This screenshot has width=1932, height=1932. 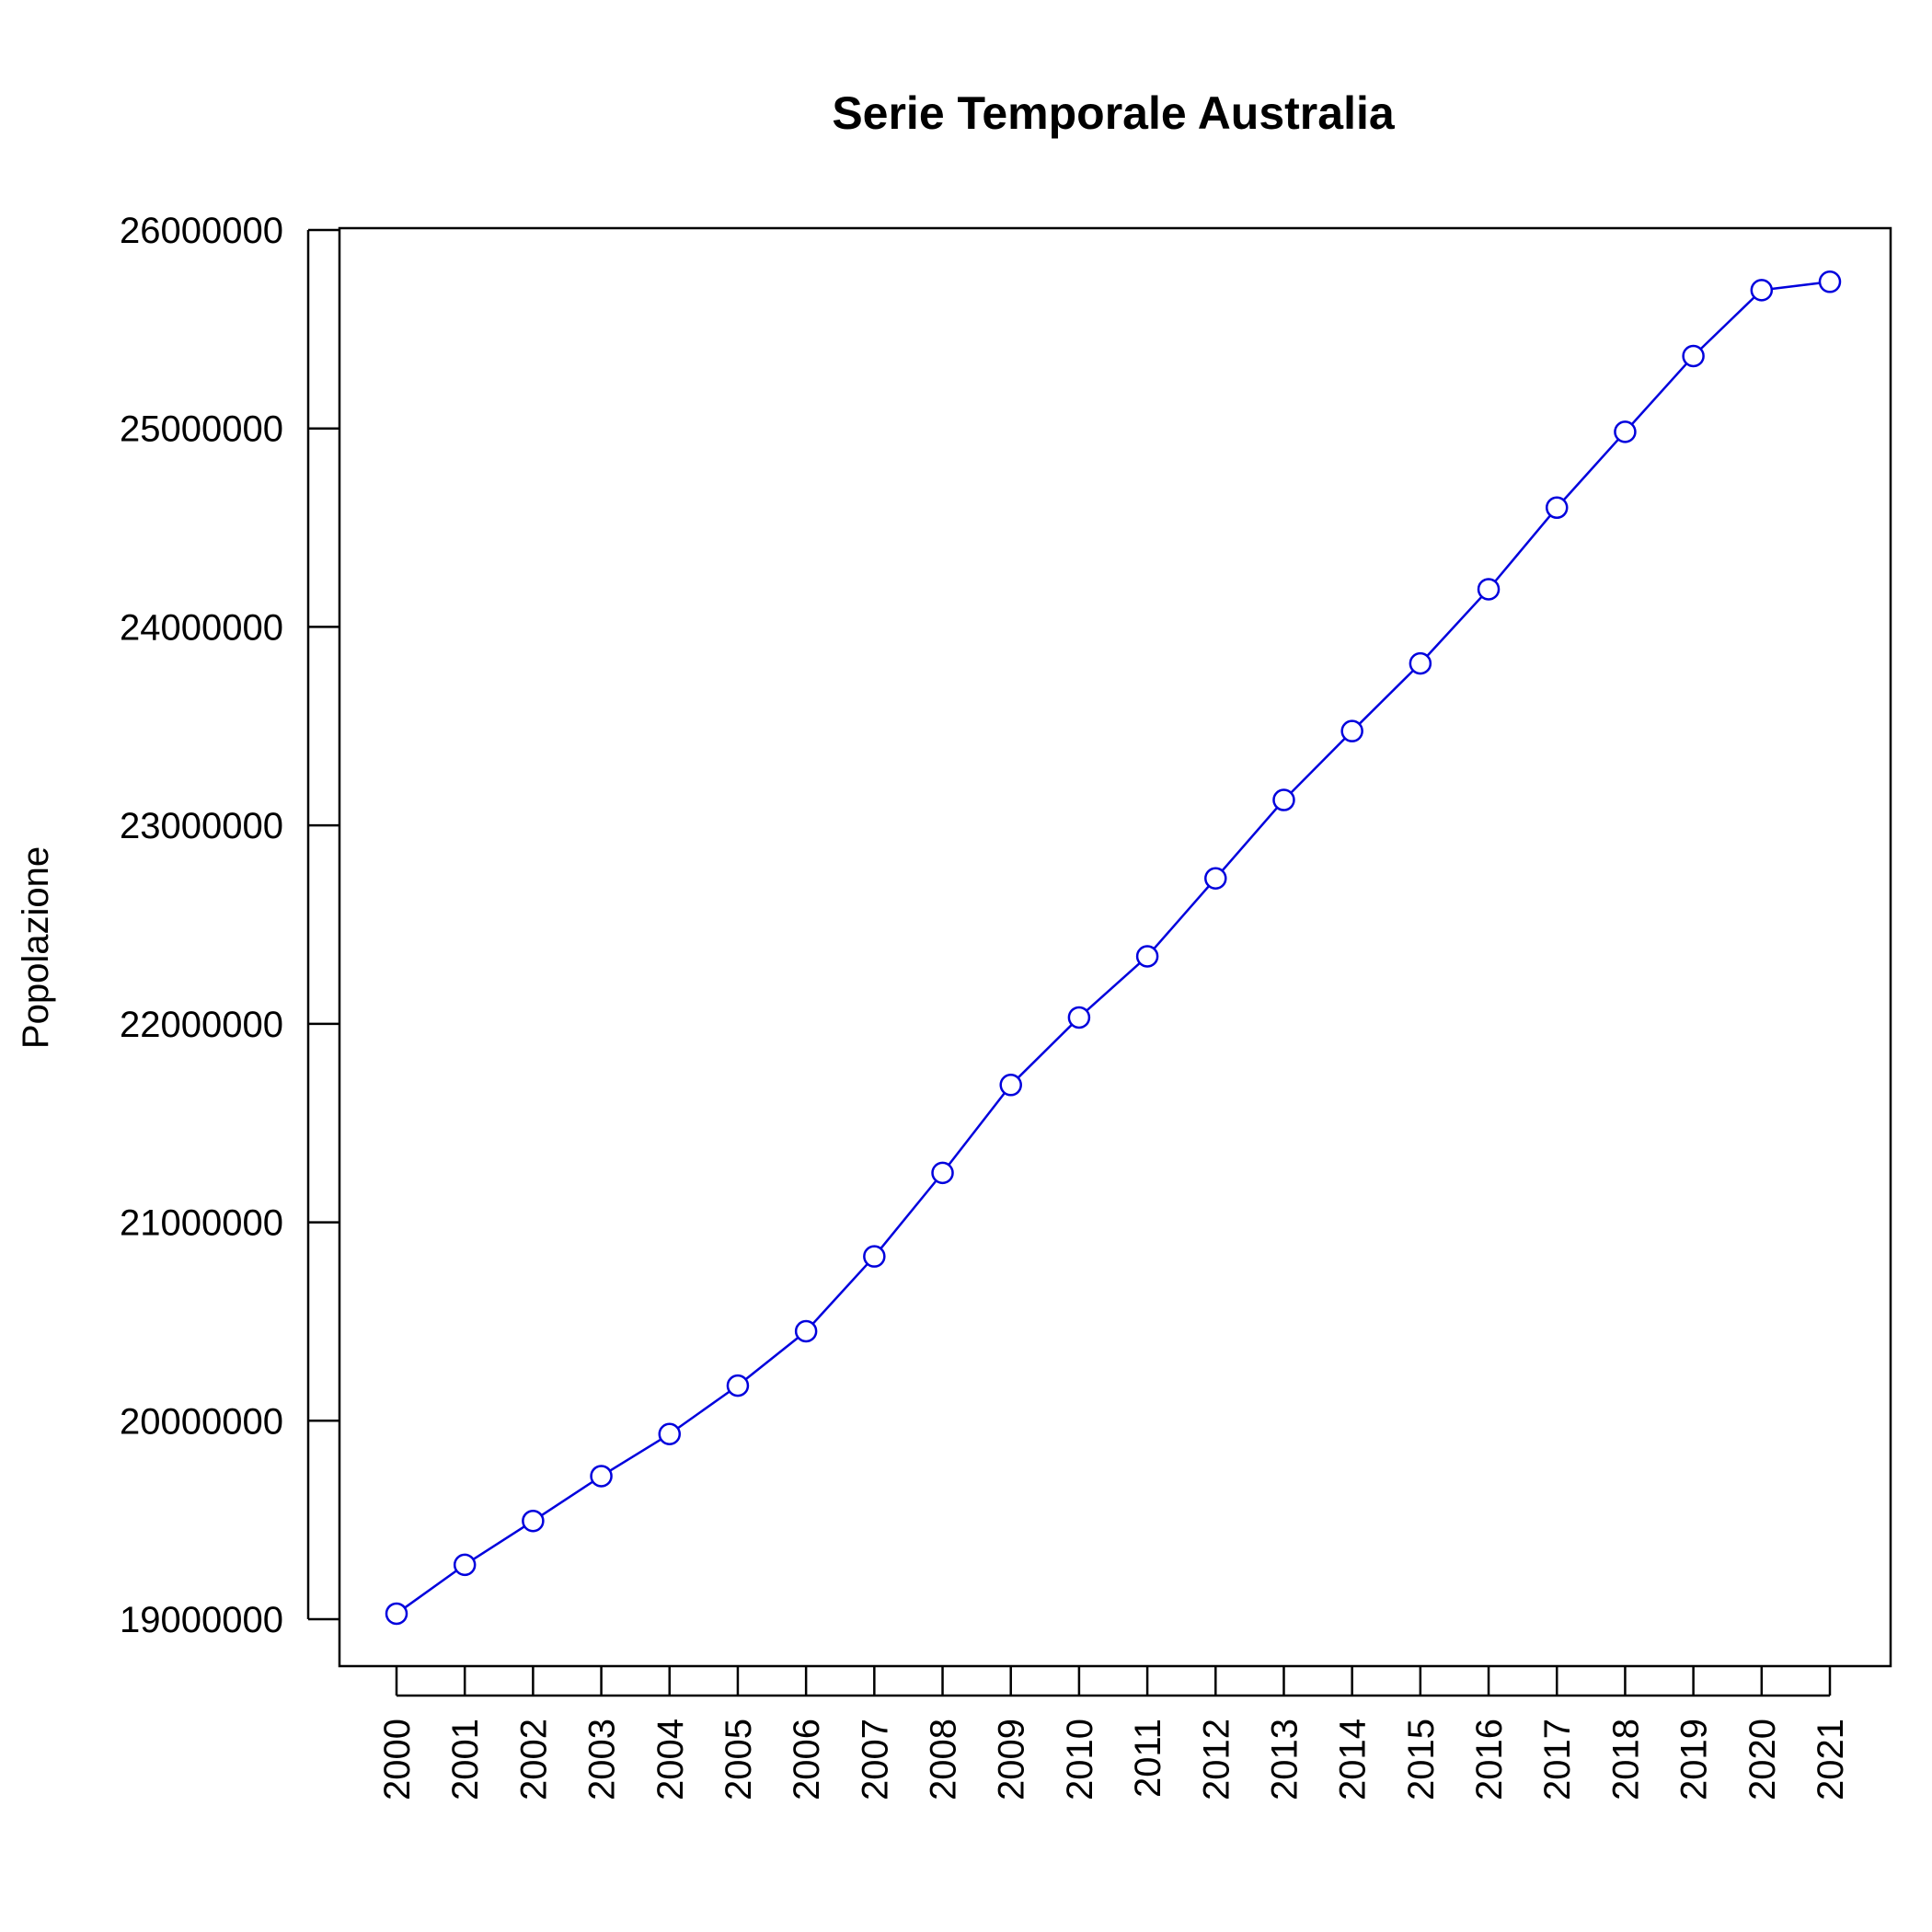 What do you see at coordinates (1284, 1759) in the screenshot?
I see `x-tick-label: 2013` at bounding box center [1284, 1759].